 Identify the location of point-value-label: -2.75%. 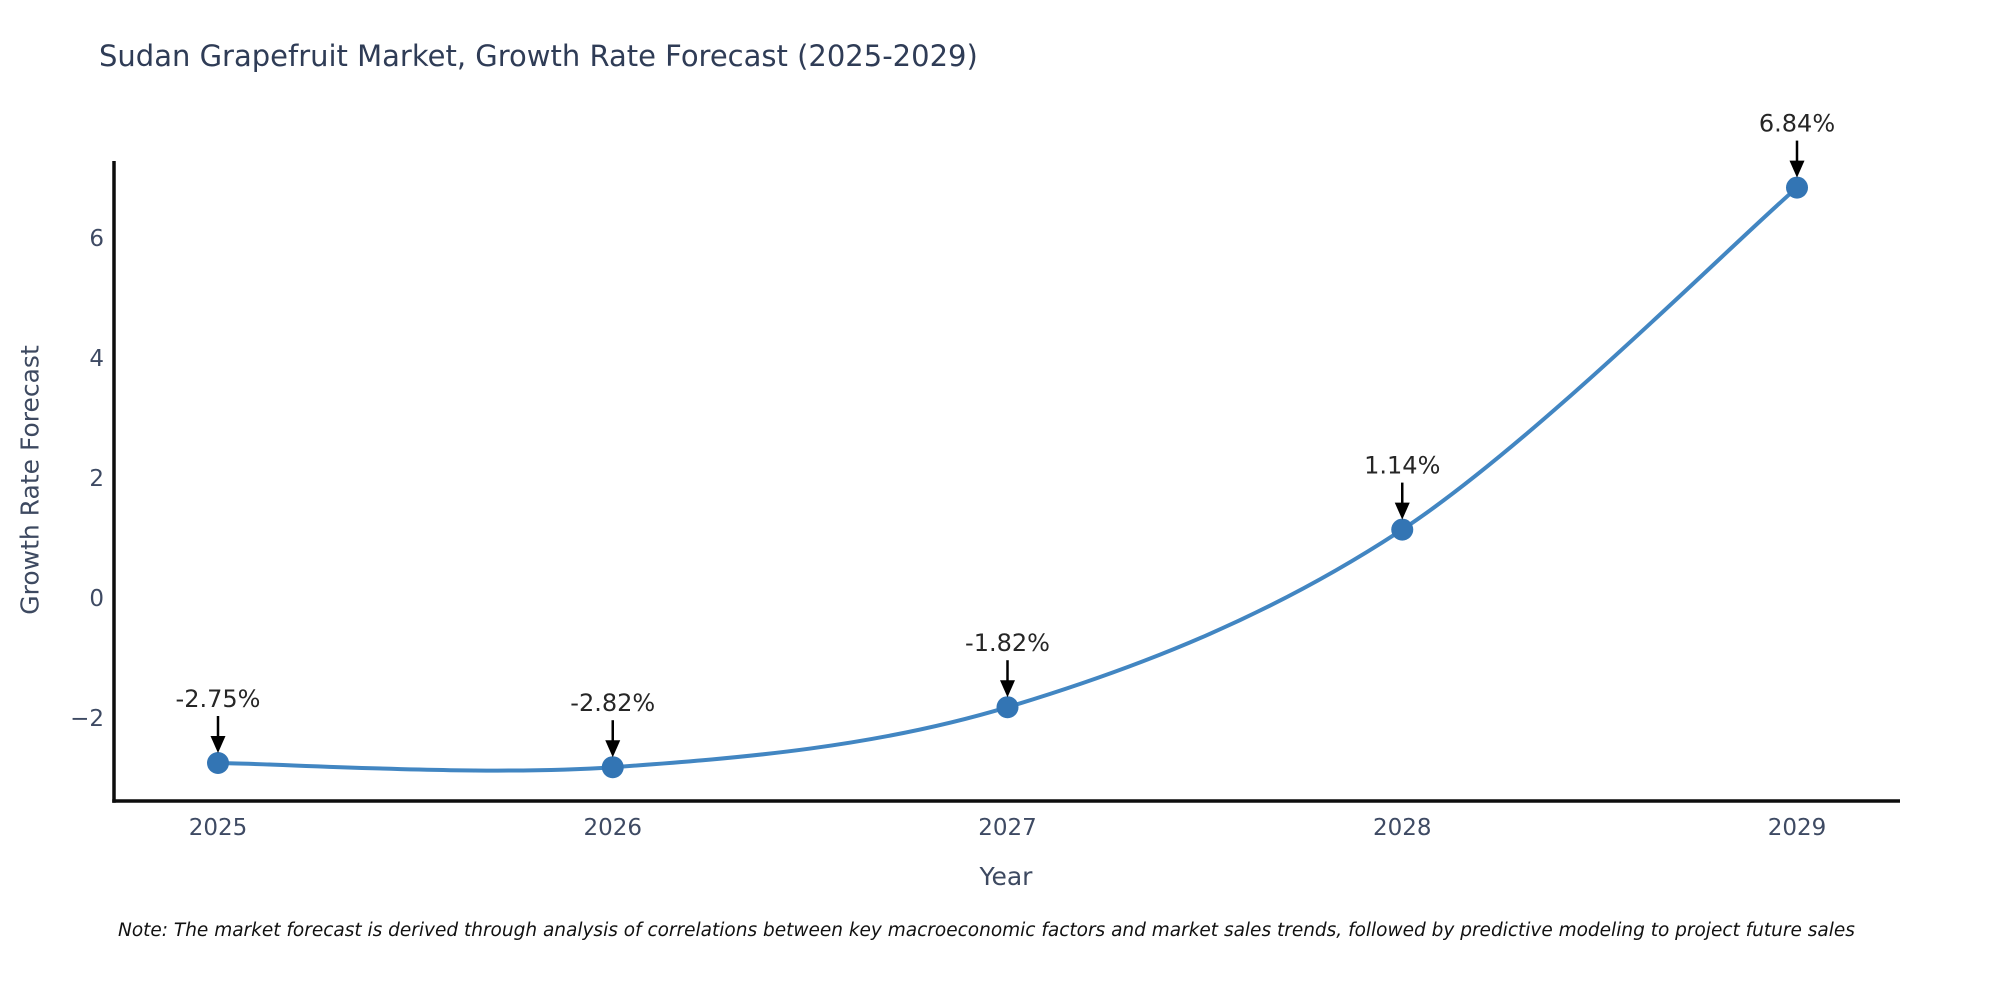
(218, 699).